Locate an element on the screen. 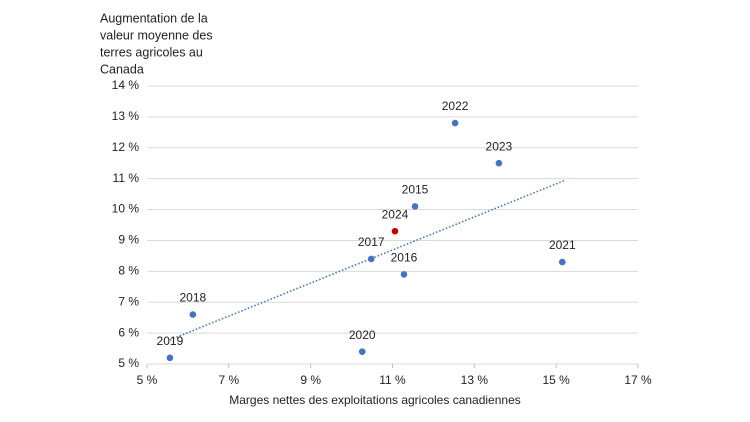 The width and height of the screenshot is (750, 422). point-label: 2019 is located at coordinates (170, 341).